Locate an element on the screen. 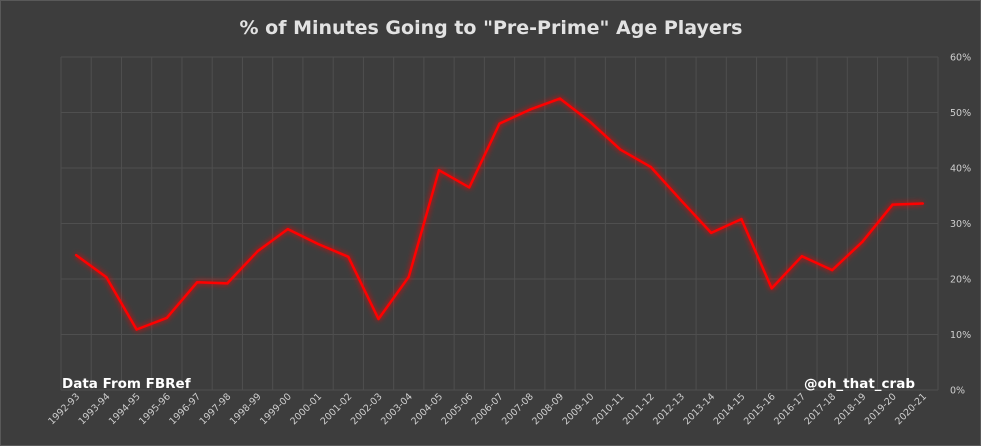  x-tick-label: 1992-93 is located at coordinates (64, 409).